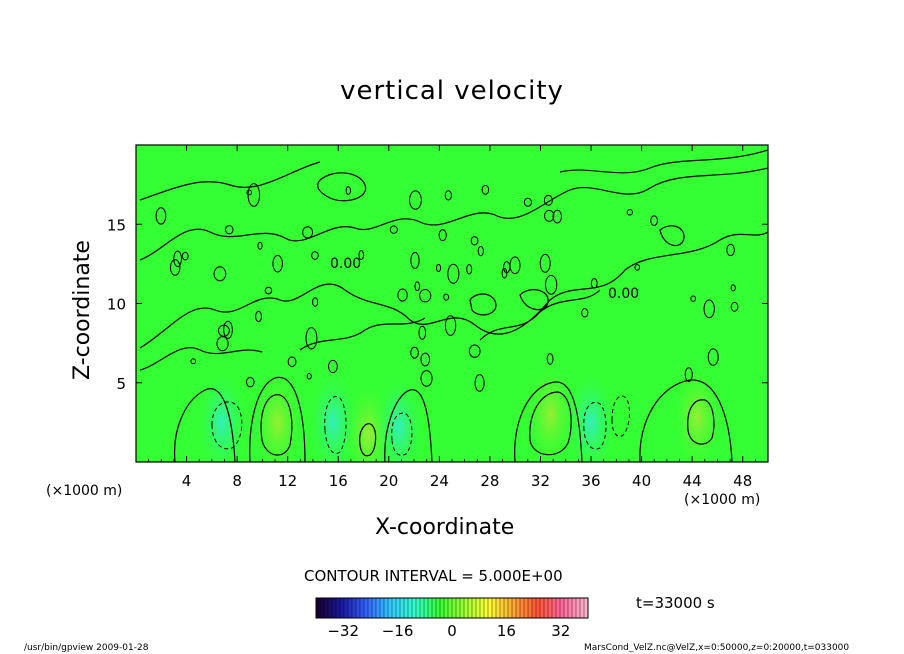 This screenshot has height=654, width=904. Describe the element at coordinates (84, 491) in the screenshot. I see `x-unit-label-left: (×1000 m)` at that location.